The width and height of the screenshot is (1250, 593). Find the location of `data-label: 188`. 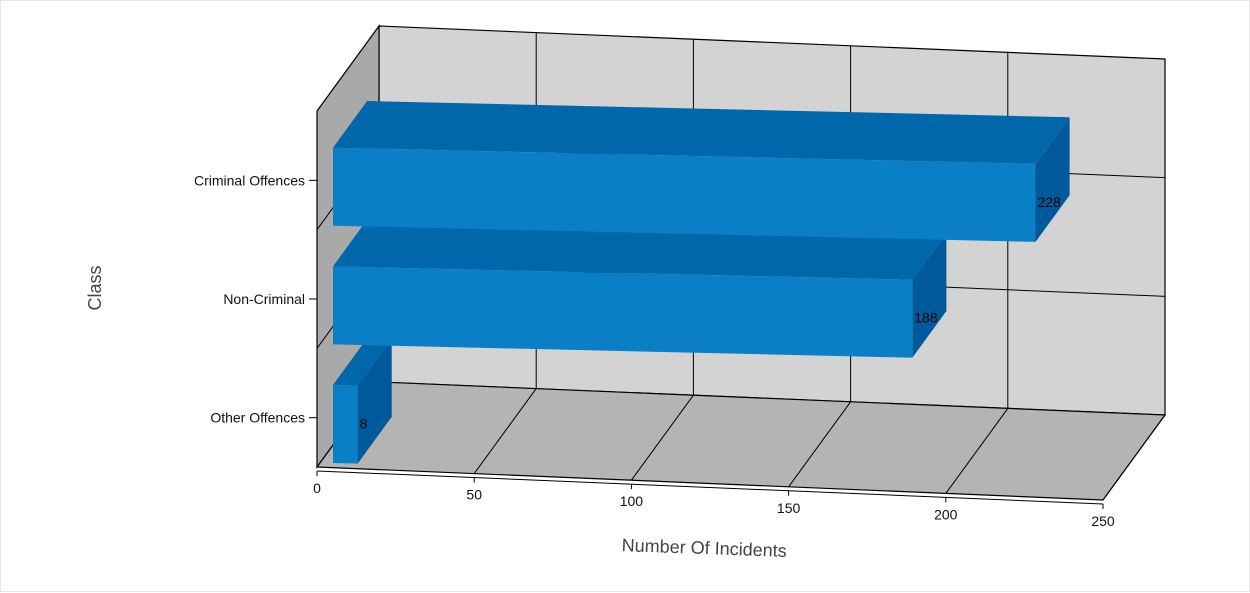

data-label: 188 is located at coordinates (926, 318).